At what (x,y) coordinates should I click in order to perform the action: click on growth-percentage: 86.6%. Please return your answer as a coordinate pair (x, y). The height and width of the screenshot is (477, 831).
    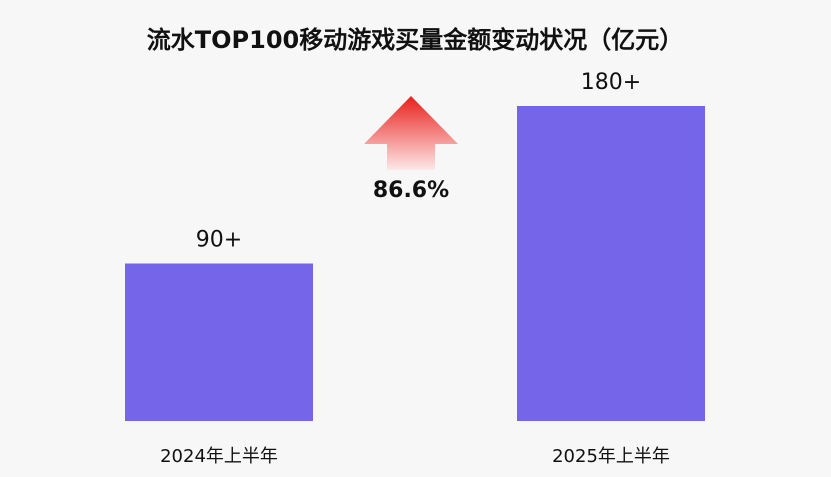
    Looking at the image, I should click on (411, 190).